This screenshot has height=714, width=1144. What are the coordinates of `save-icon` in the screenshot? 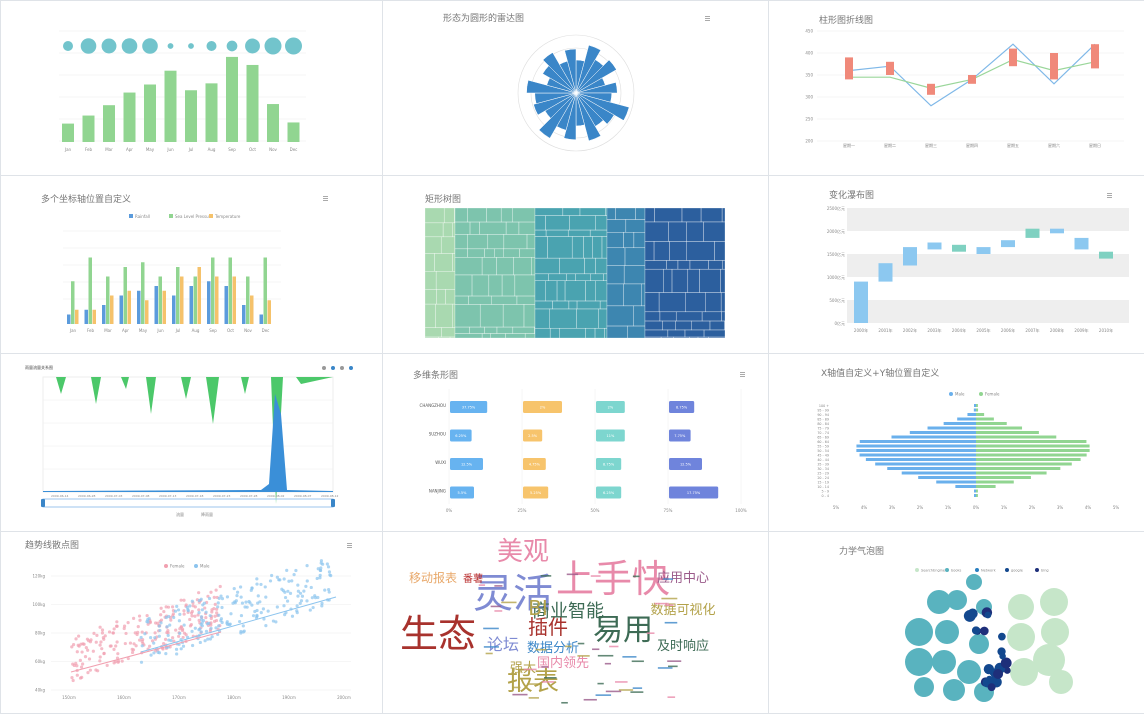 It's located at (351, 368).